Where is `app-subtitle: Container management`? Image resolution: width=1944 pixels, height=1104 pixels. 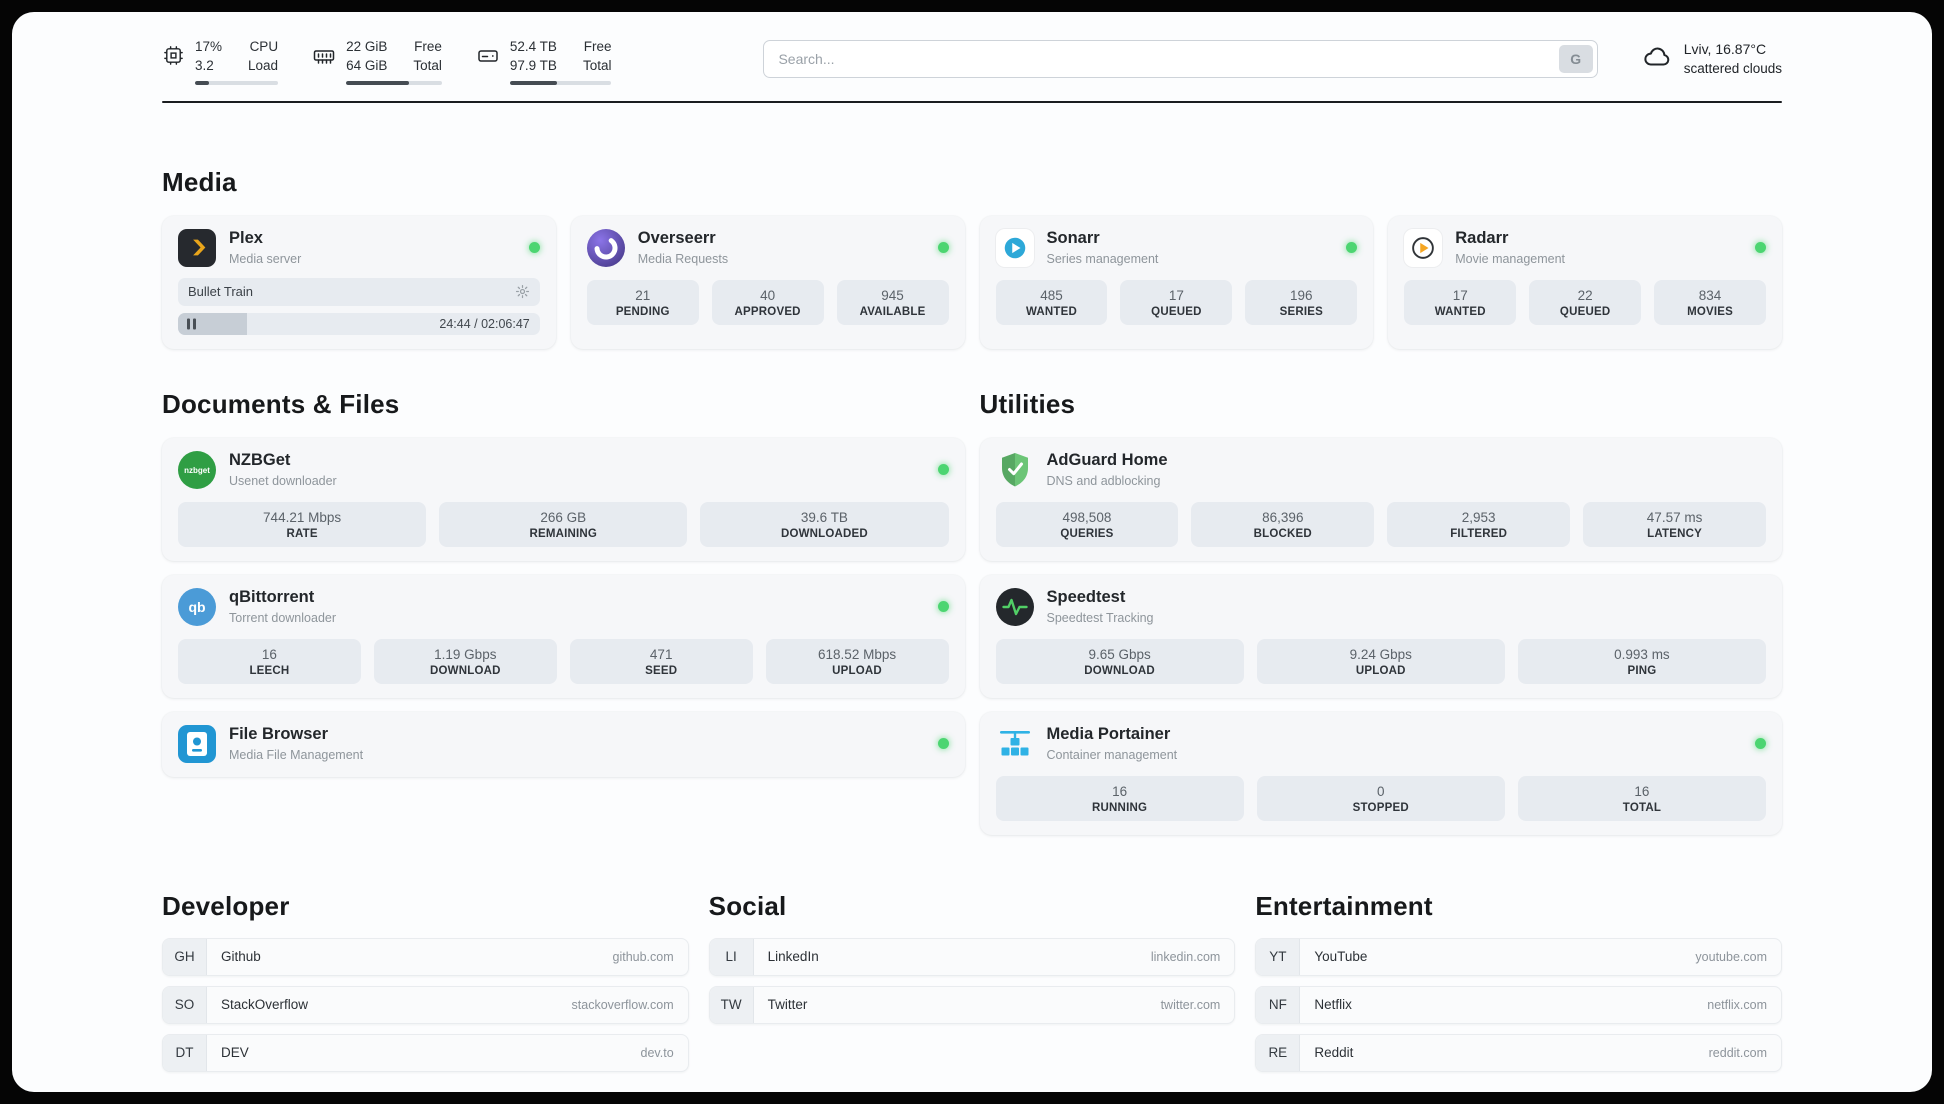
app-subtitle: Container management is located at coordinates (1112, 755).